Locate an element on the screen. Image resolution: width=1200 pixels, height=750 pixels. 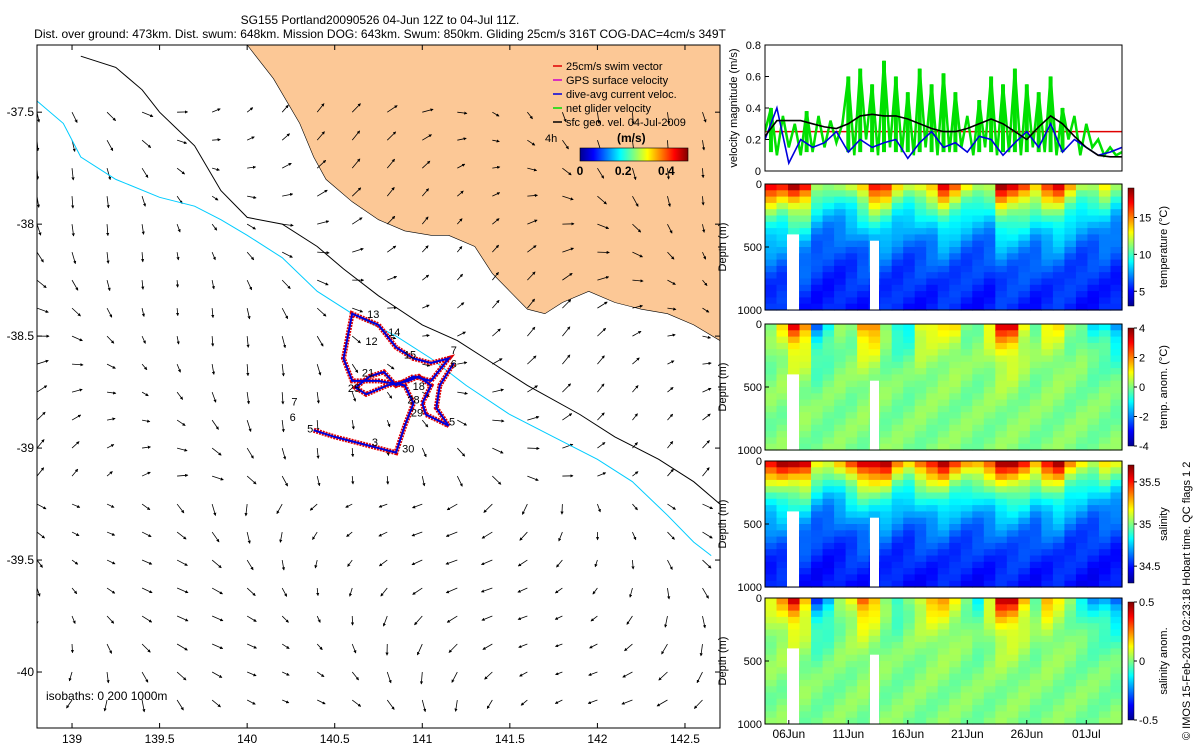
track-day-label: 12 is located at coordinates (371, 342).